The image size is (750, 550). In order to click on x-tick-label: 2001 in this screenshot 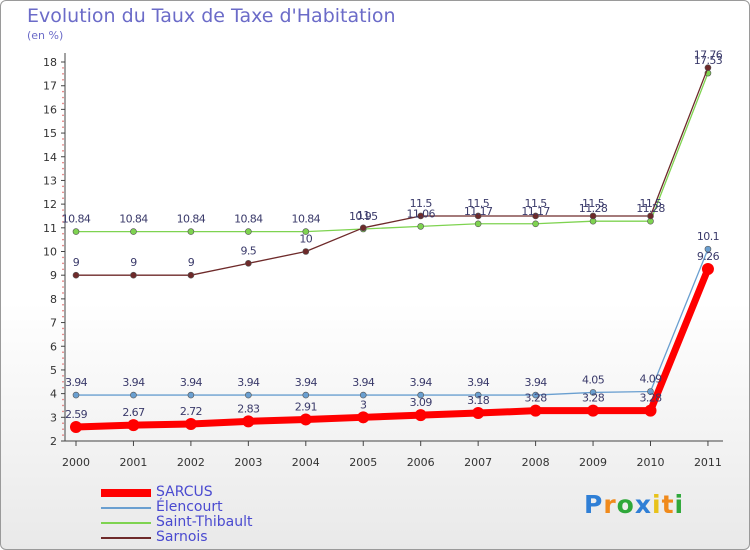, I will do `click(133, 462)`.